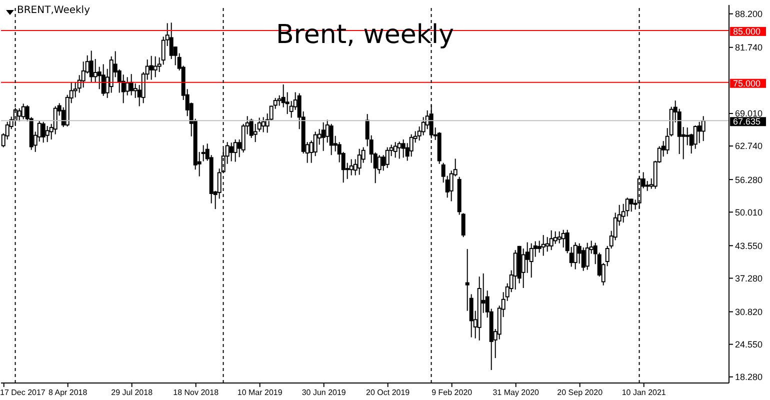 The width and height of the screenshot is (770, 400). What do you see at coordinates (747, 121) in the screenshot?
I see `ref-line-label: 67.635` at bounding box center [747, 121].